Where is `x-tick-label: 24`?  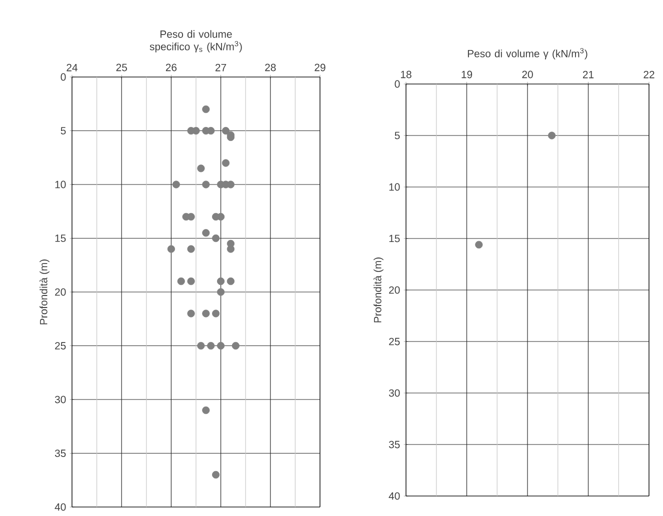 x-tick-label: 24 is located at coordinates (72, 68).